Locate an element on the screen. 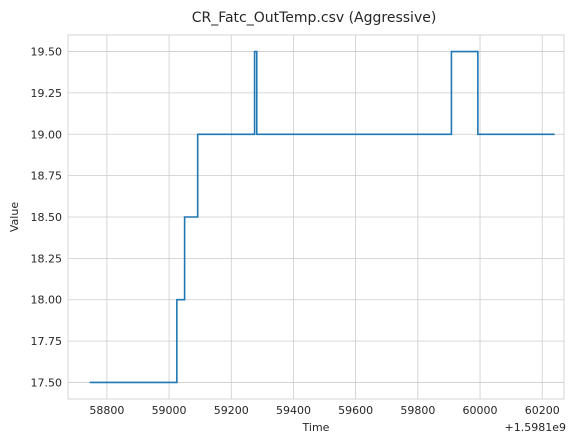  x-tick-label: 59000 is located at coordinates (169, 410).